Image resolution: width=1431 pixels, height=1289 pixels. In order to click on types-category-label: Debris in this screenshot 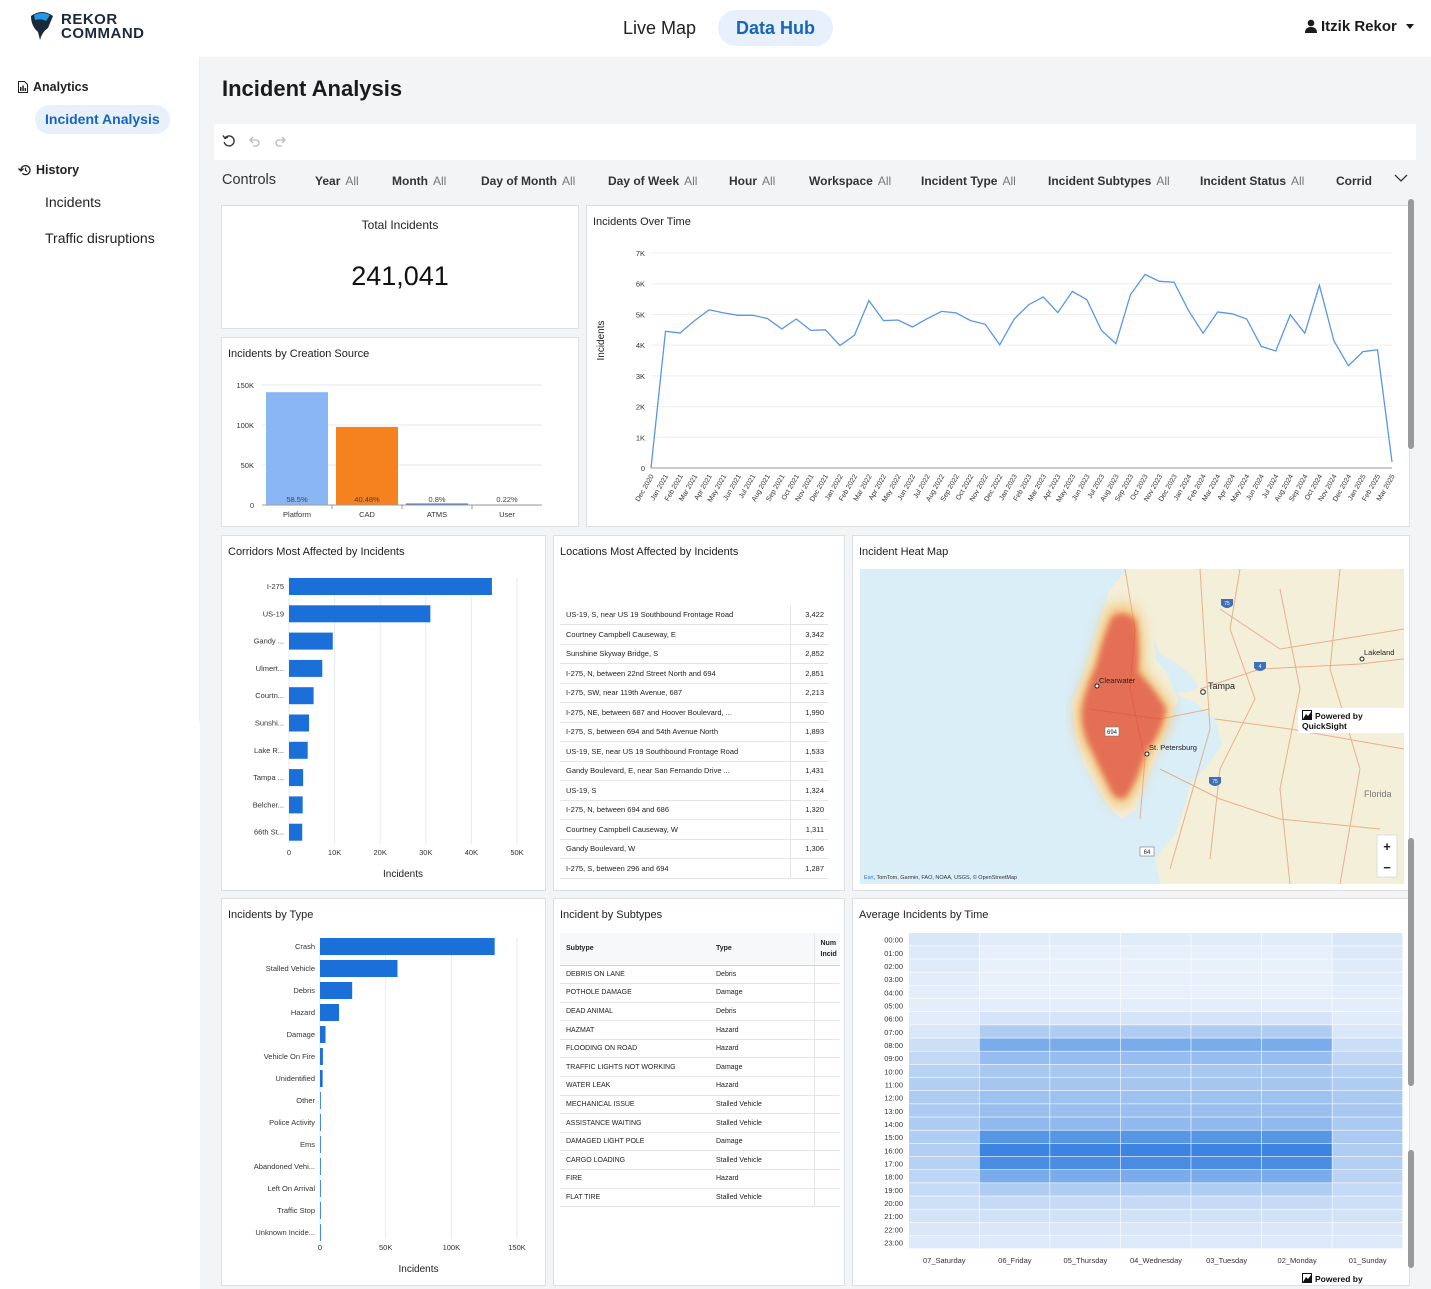, I will do `click(304, 990)`.